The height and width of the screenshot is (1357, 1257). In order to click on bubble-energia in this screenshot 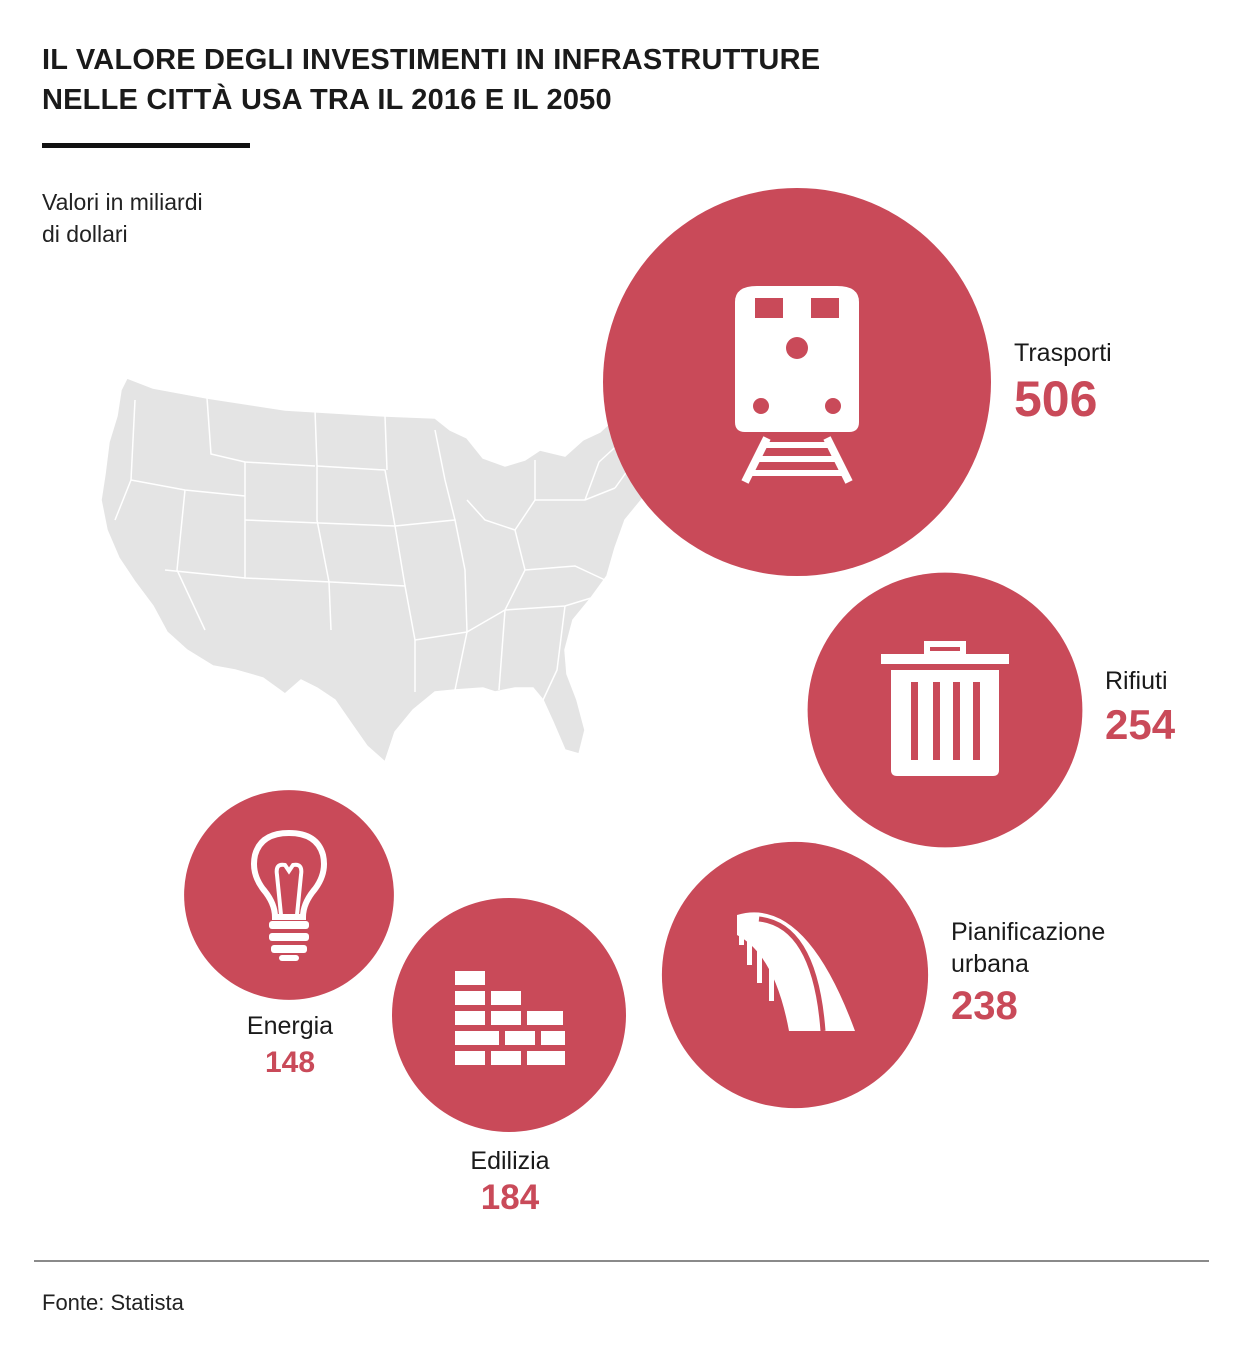, I will do `click(289, 895)`.